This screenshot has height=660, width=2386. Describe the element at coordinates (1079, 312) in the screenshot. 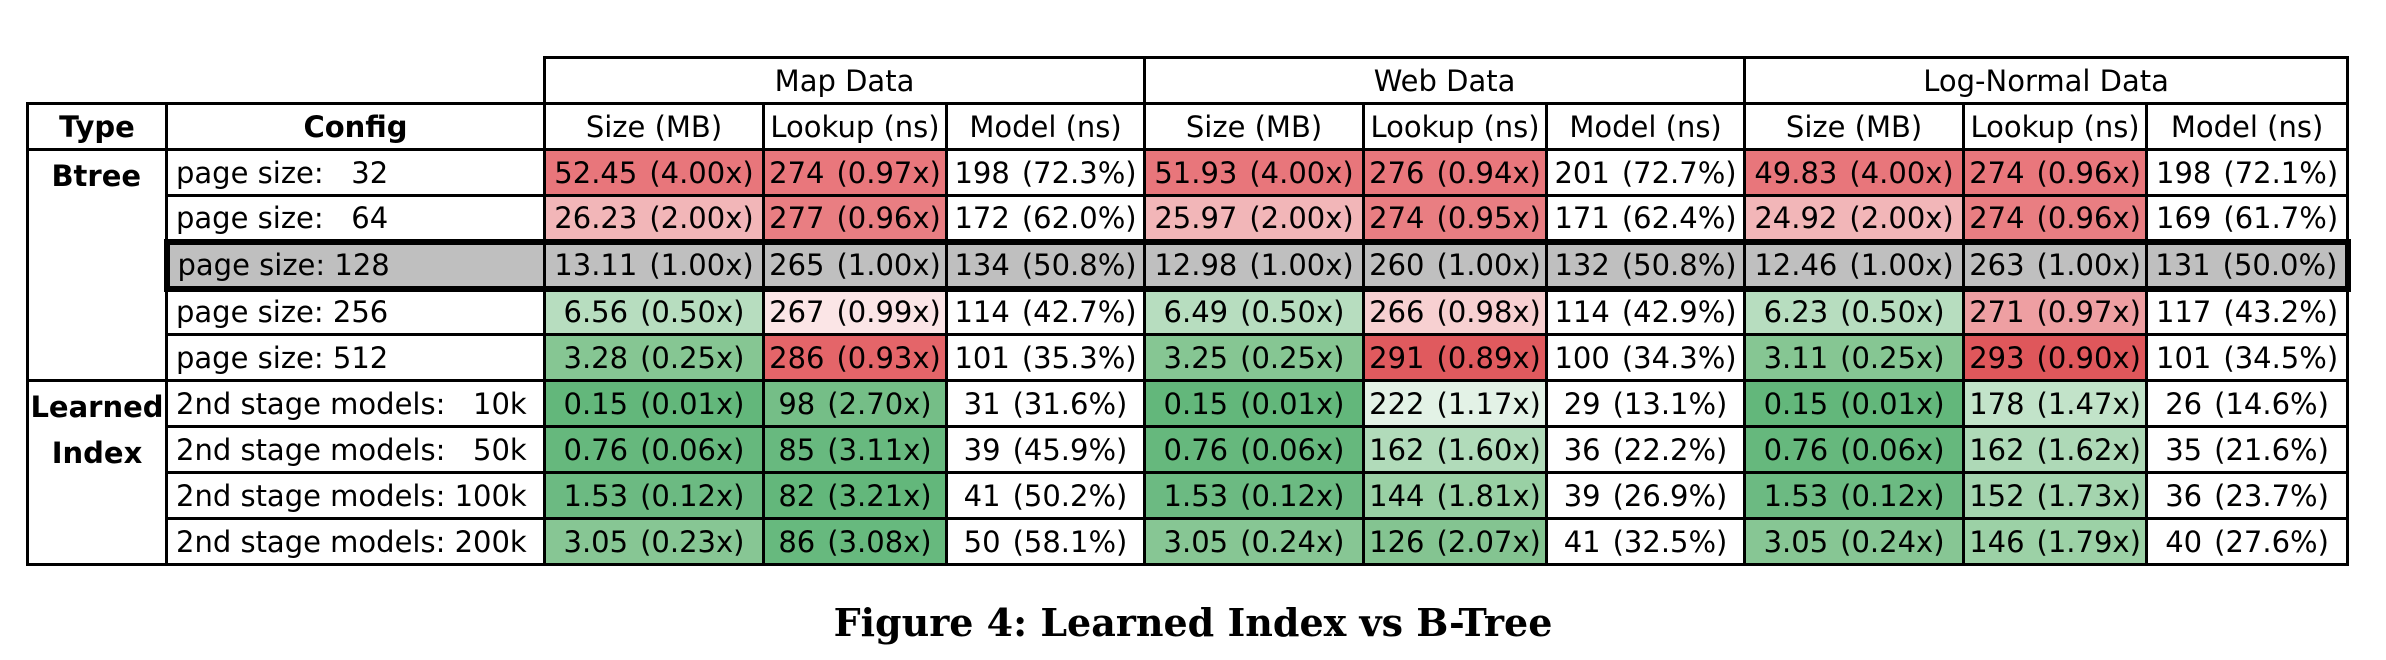

I see `model-ratio: (42.7%)` at that location.